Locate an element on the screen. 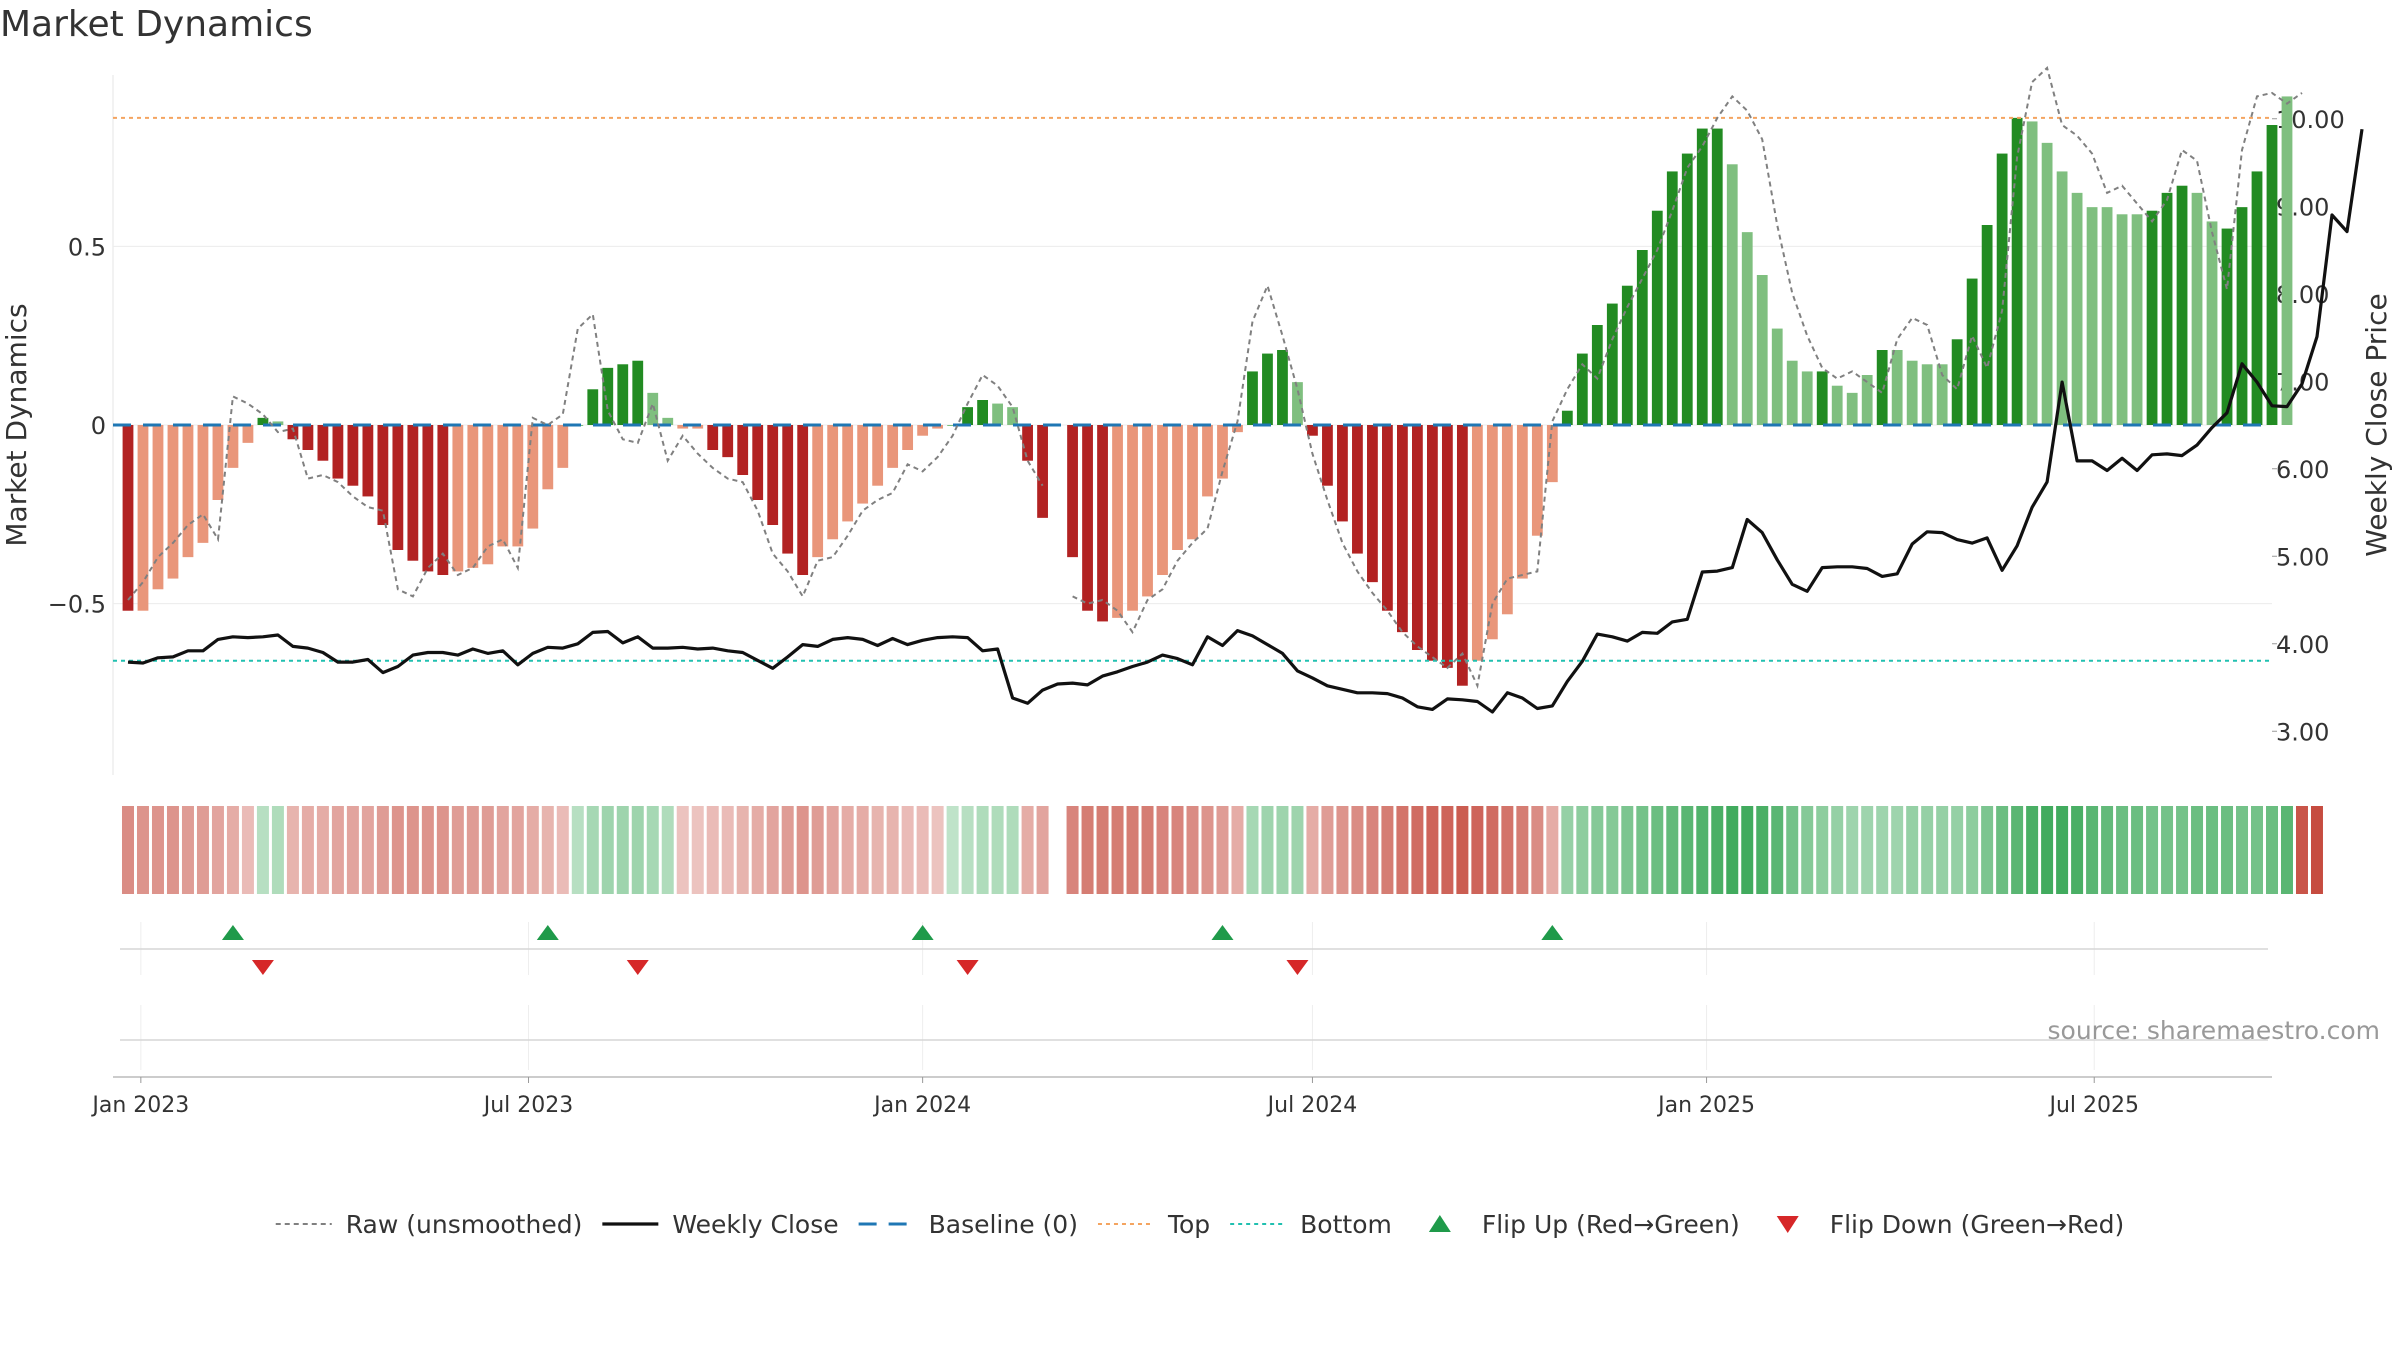  x-tick-label: Jan 2024 is located at coordinates (921, 1105).